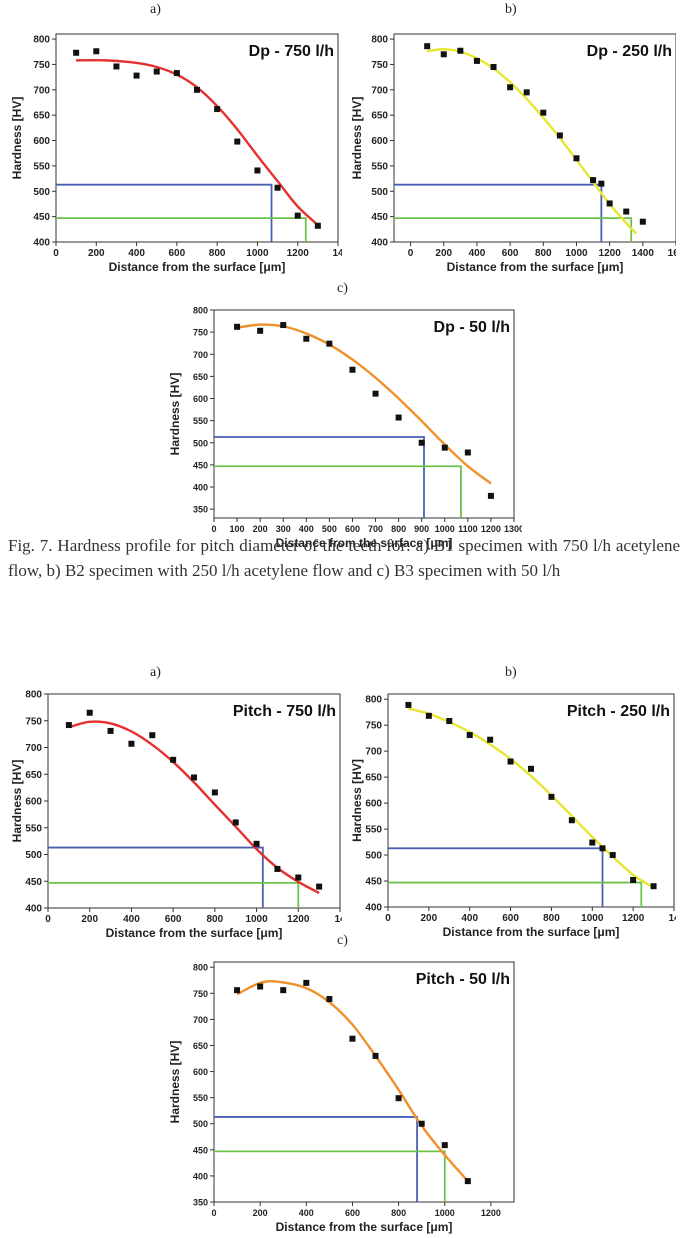  Describe the element at coordinates (491, 529) in the screenshot. I see `x-tick-label: 1200` at that location.